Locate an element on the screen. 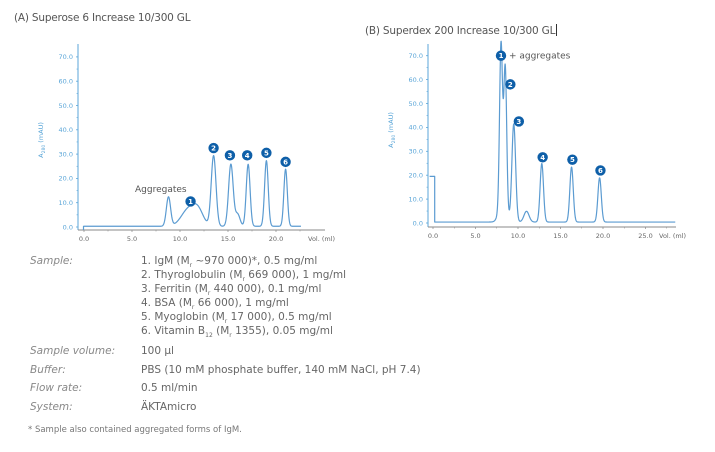 The image size is (715, 452). flow-rate-value: 0.5 ml/min is located at coordinates (169, 388).